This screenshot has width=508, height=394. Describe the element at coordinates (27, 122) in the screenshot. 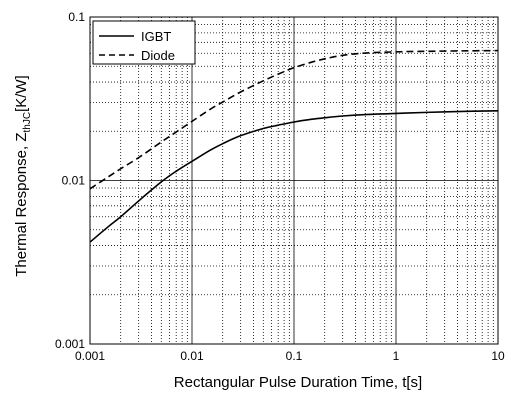

I see `y-axis-title-subscript: thJC` at that location.